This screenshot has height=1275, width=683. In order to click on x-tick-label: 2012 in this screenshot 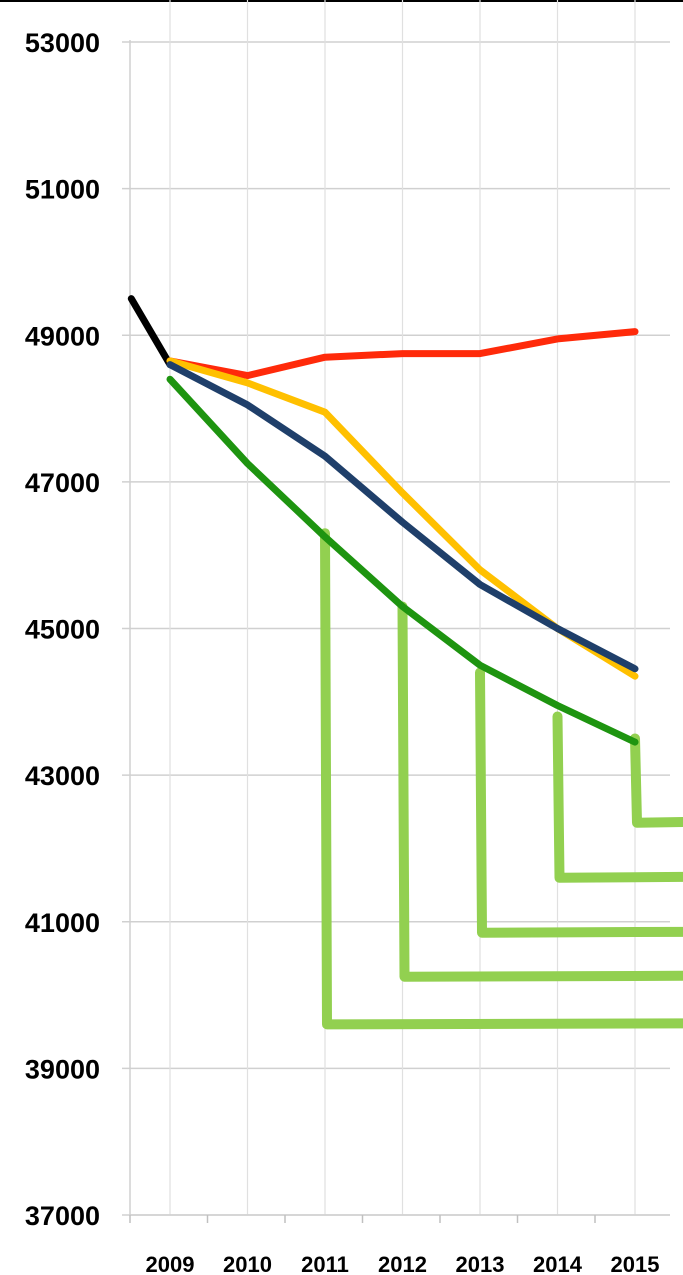, I will do `click(402, 1263)`.